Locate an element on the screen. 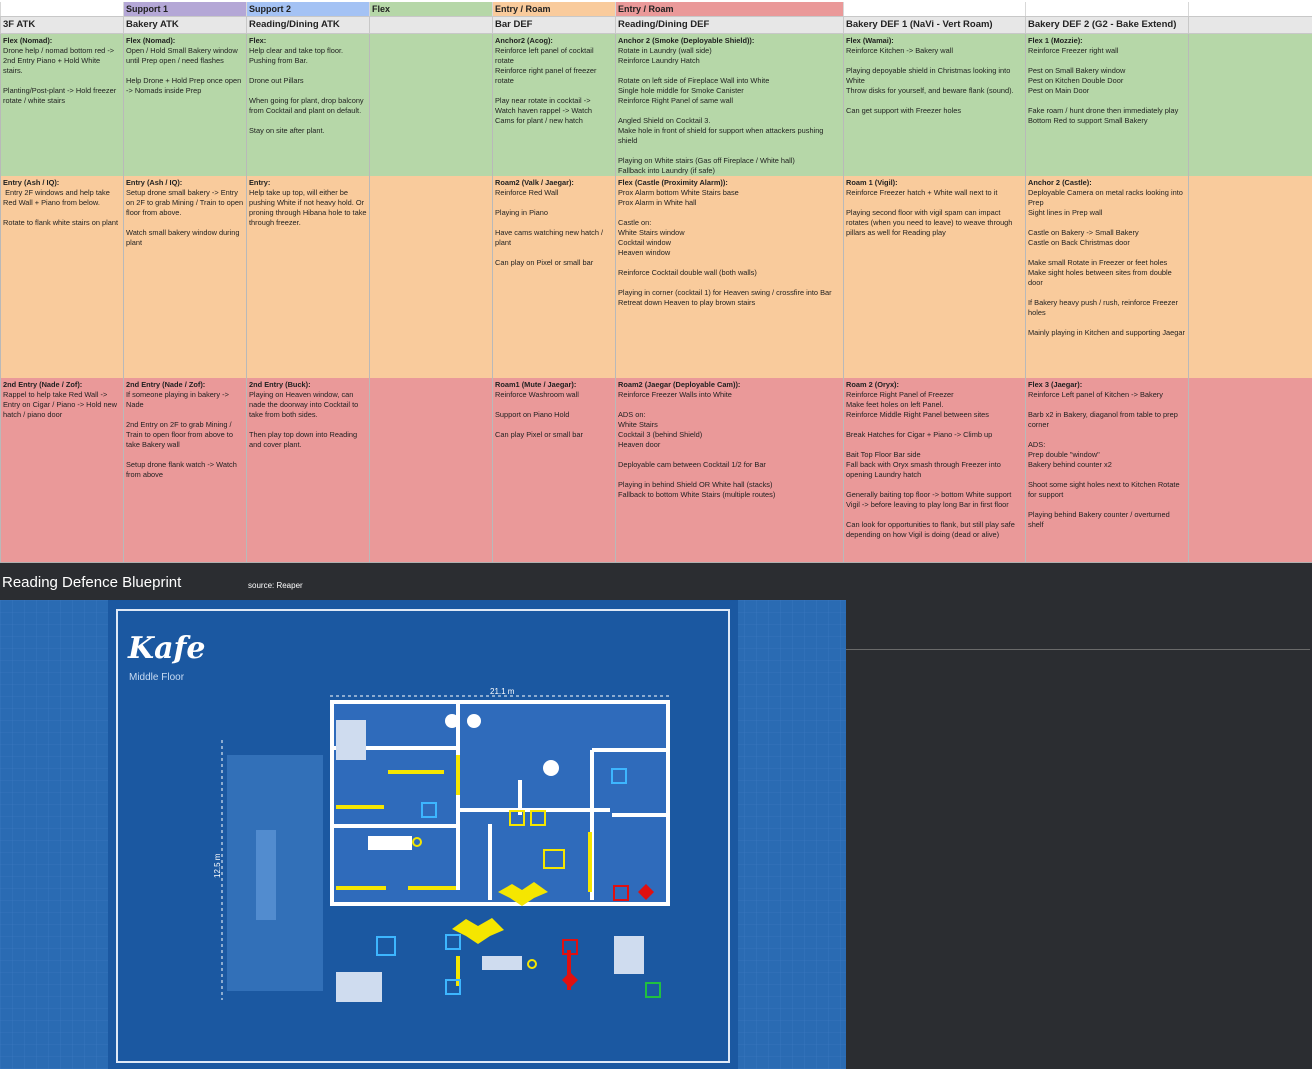  cell-title: Entry (Ash / IQ): is located at coordinates (31, 182).